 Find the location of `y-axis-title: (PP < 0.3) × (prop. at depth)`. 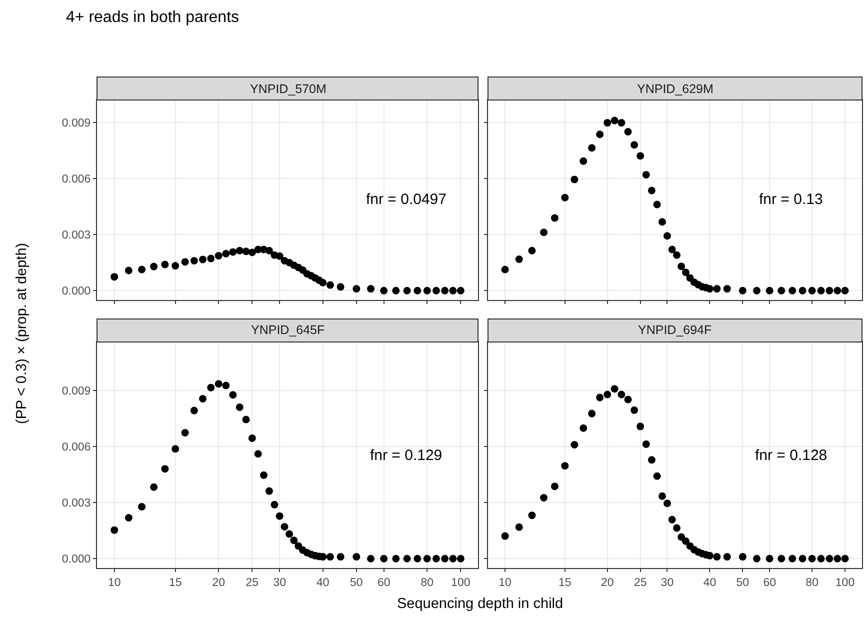

y-axis-title: (PP < 0.3) × (prop. at depth) is located at coordinates (22, 333).